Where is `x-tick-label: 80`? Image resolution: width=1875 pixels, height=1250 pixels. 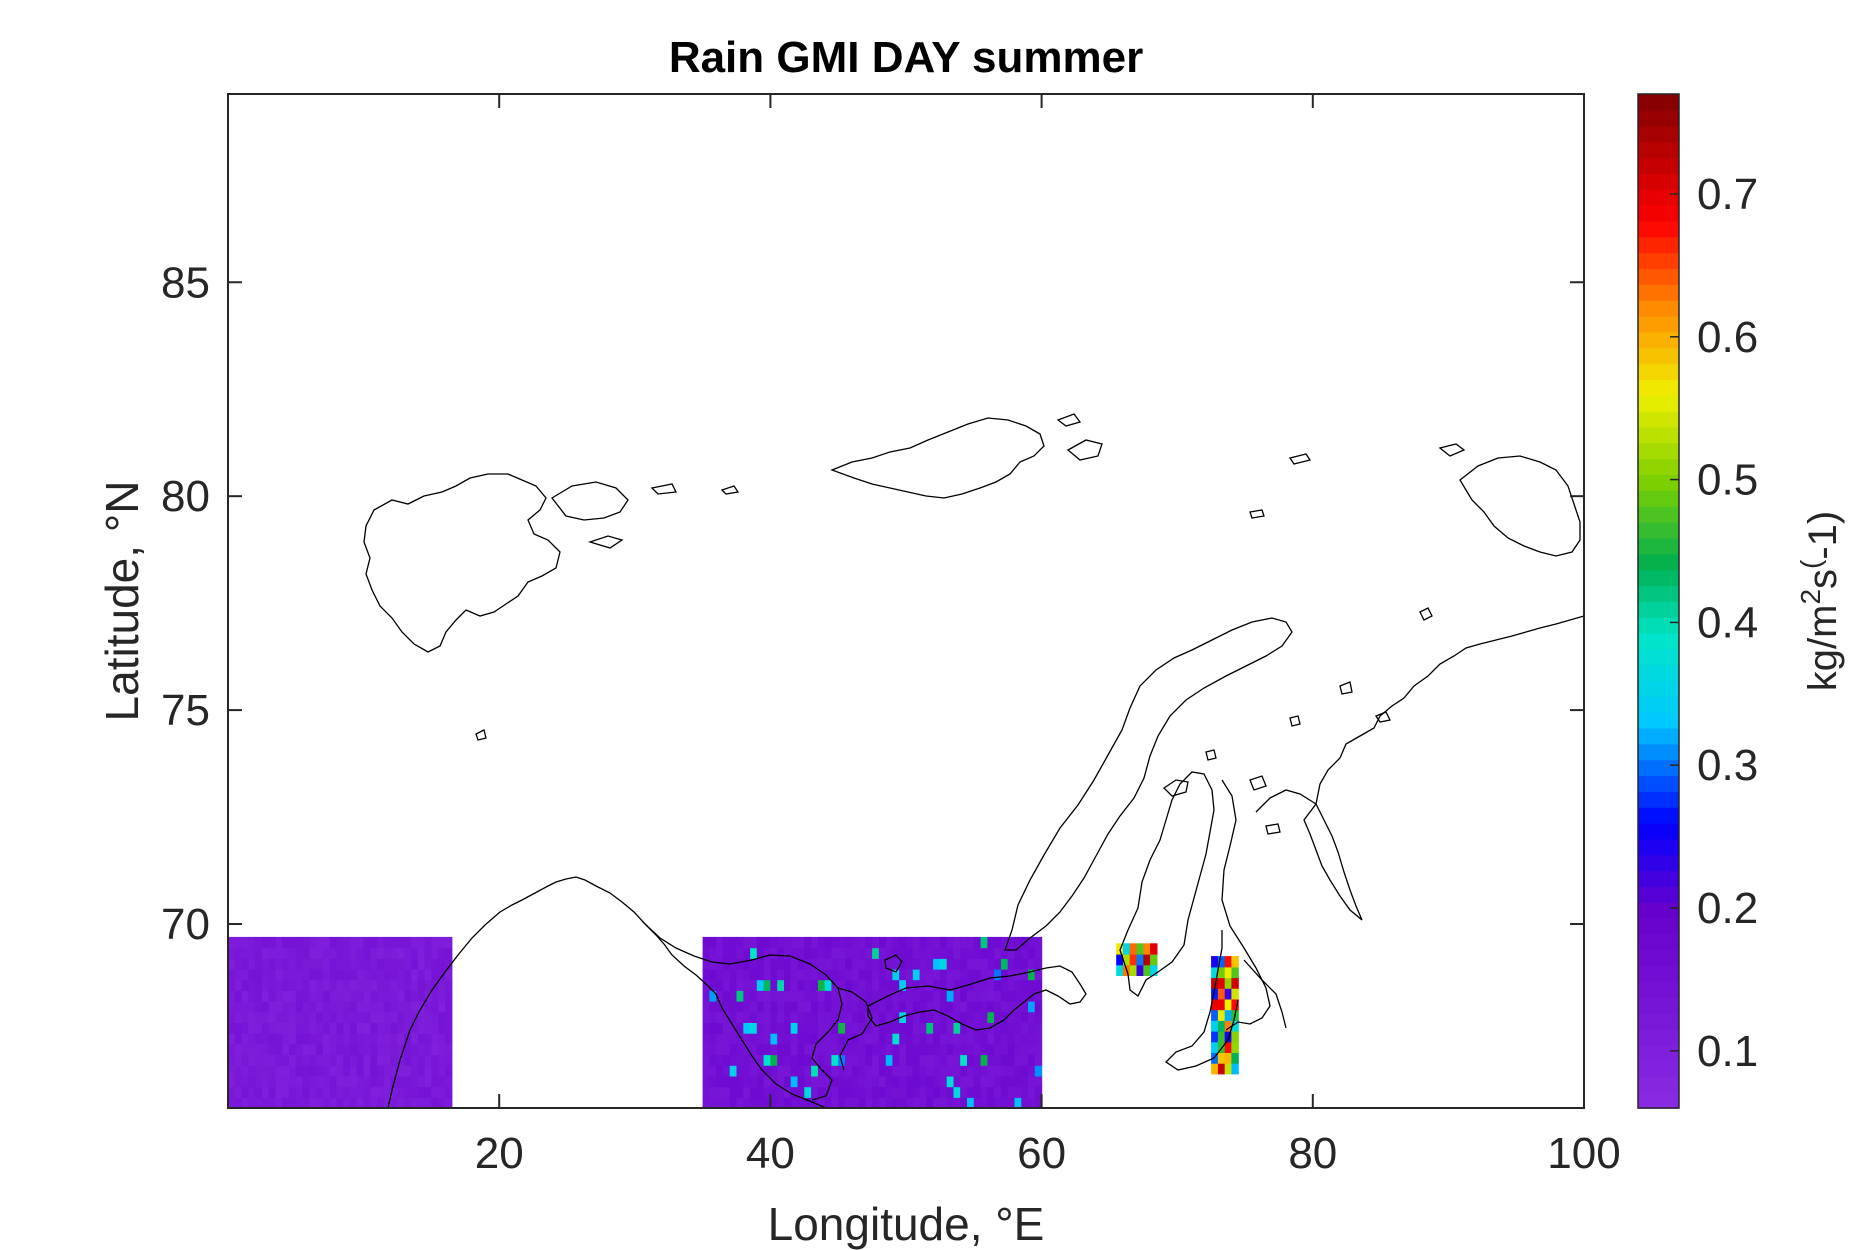 x-tick-label: 80 is located at coordinates (1312, 1153).